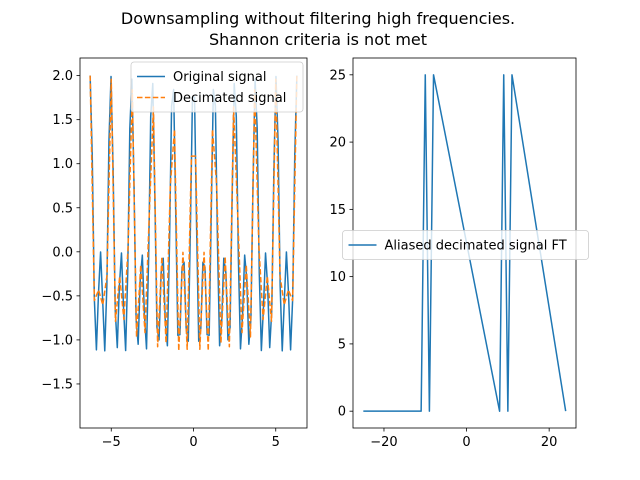 The image size is (640, 480). What do you see at coordinates (342, 344) in the screenshot?
I see `right-ytick-label: 5` at bounding box center [342, 344].